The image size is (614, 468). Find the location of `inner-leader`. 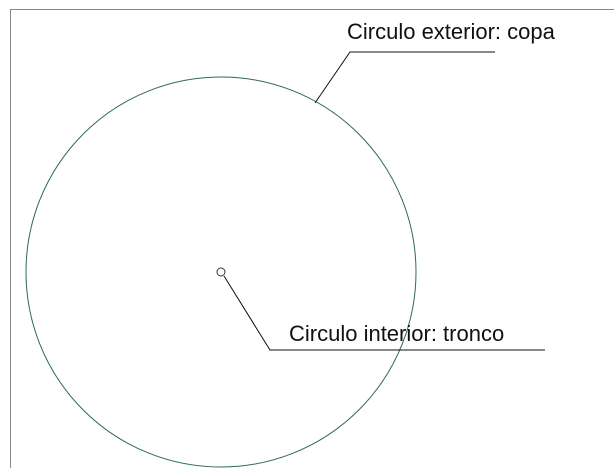

inner-leader is located at coordinates (384, 313).